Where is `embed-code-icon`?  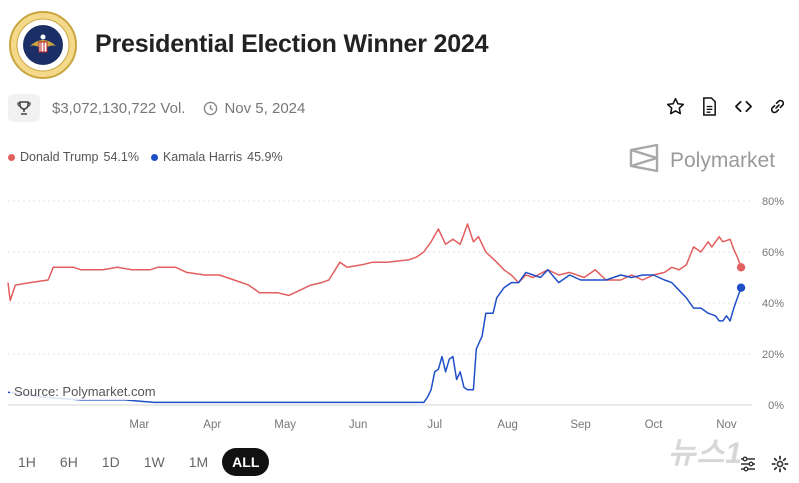 embed-code-icon is located at coordinates (743, 106).